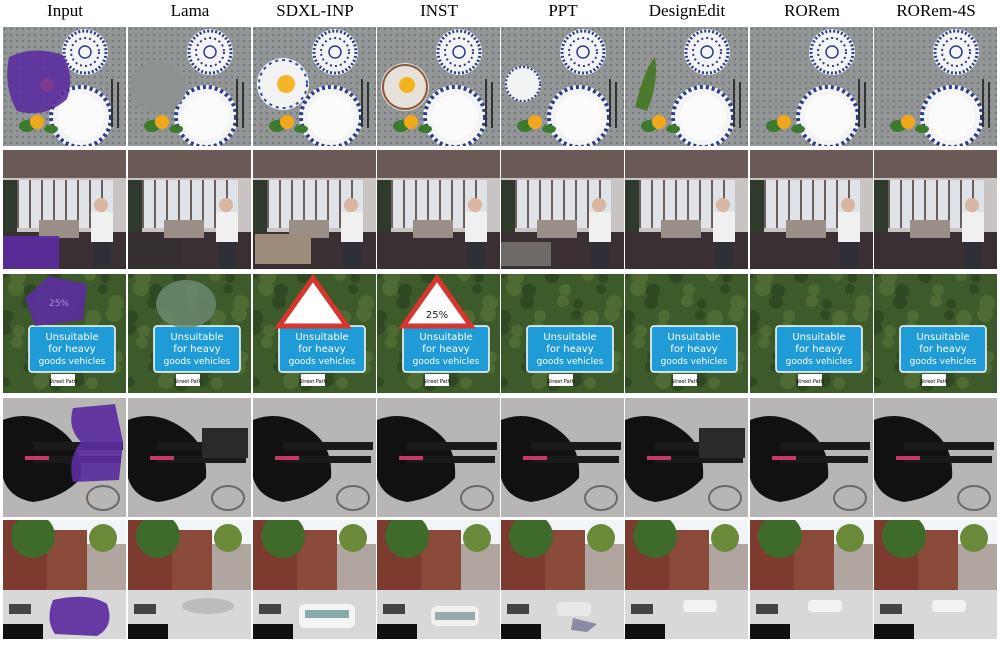  Describe the element at coordinates (439, 10) in the screenshot. I see `column-header-inst: INST` at that location.